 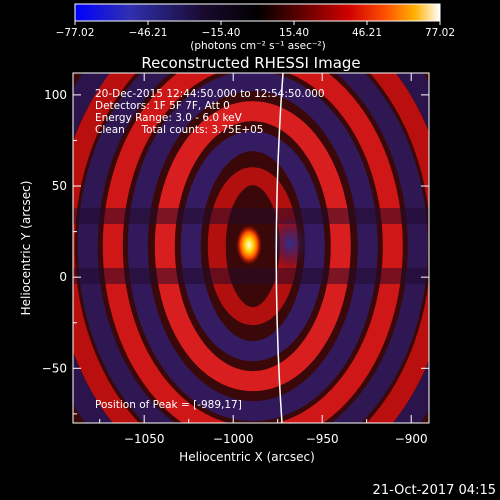 I want to click on info-line-time: 20-Dec-2015 12:44:50.000 to 12:54:50.000, so click(x=210, y=94).